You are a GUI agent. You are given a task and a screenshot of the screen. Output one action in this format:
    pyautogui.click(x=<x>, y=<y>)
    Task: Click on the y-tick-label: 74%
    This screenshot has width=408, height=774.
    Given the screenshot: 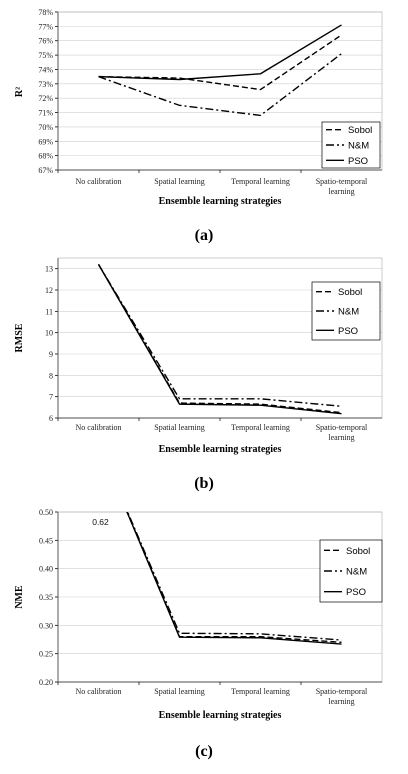 What is the action you would take?
    pyautogui.click(x=45, y=69)
    